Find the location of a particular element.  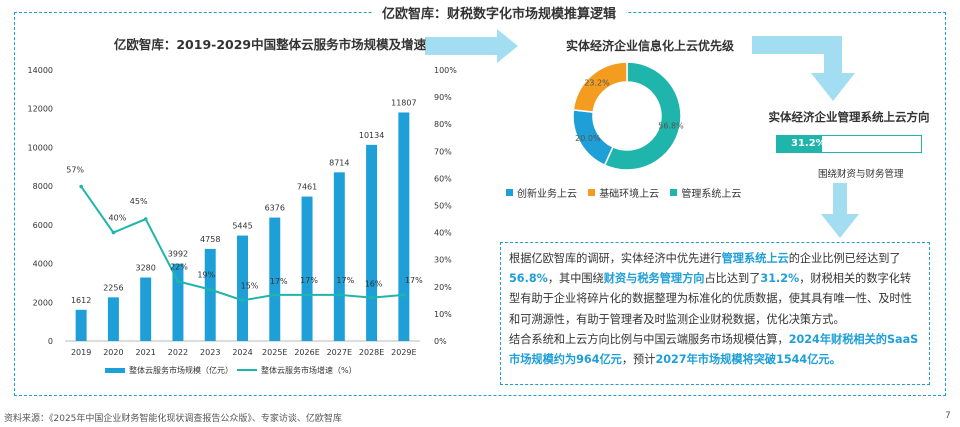

x-tick-label: 2026E is located at coordinates (306, 352).